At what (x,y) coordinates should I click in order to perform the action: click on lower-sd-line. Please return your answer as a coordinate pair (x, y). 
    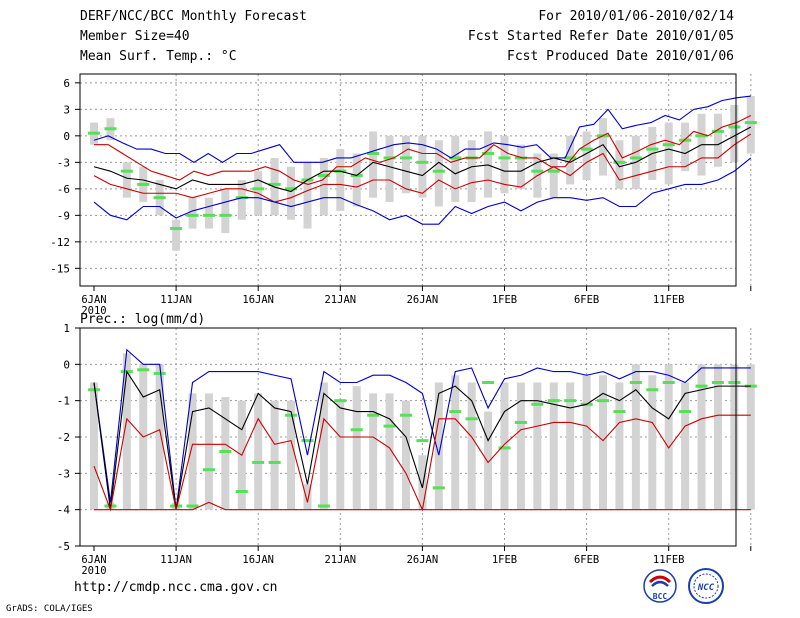
    Looking at the image, I should click on (422, 168).